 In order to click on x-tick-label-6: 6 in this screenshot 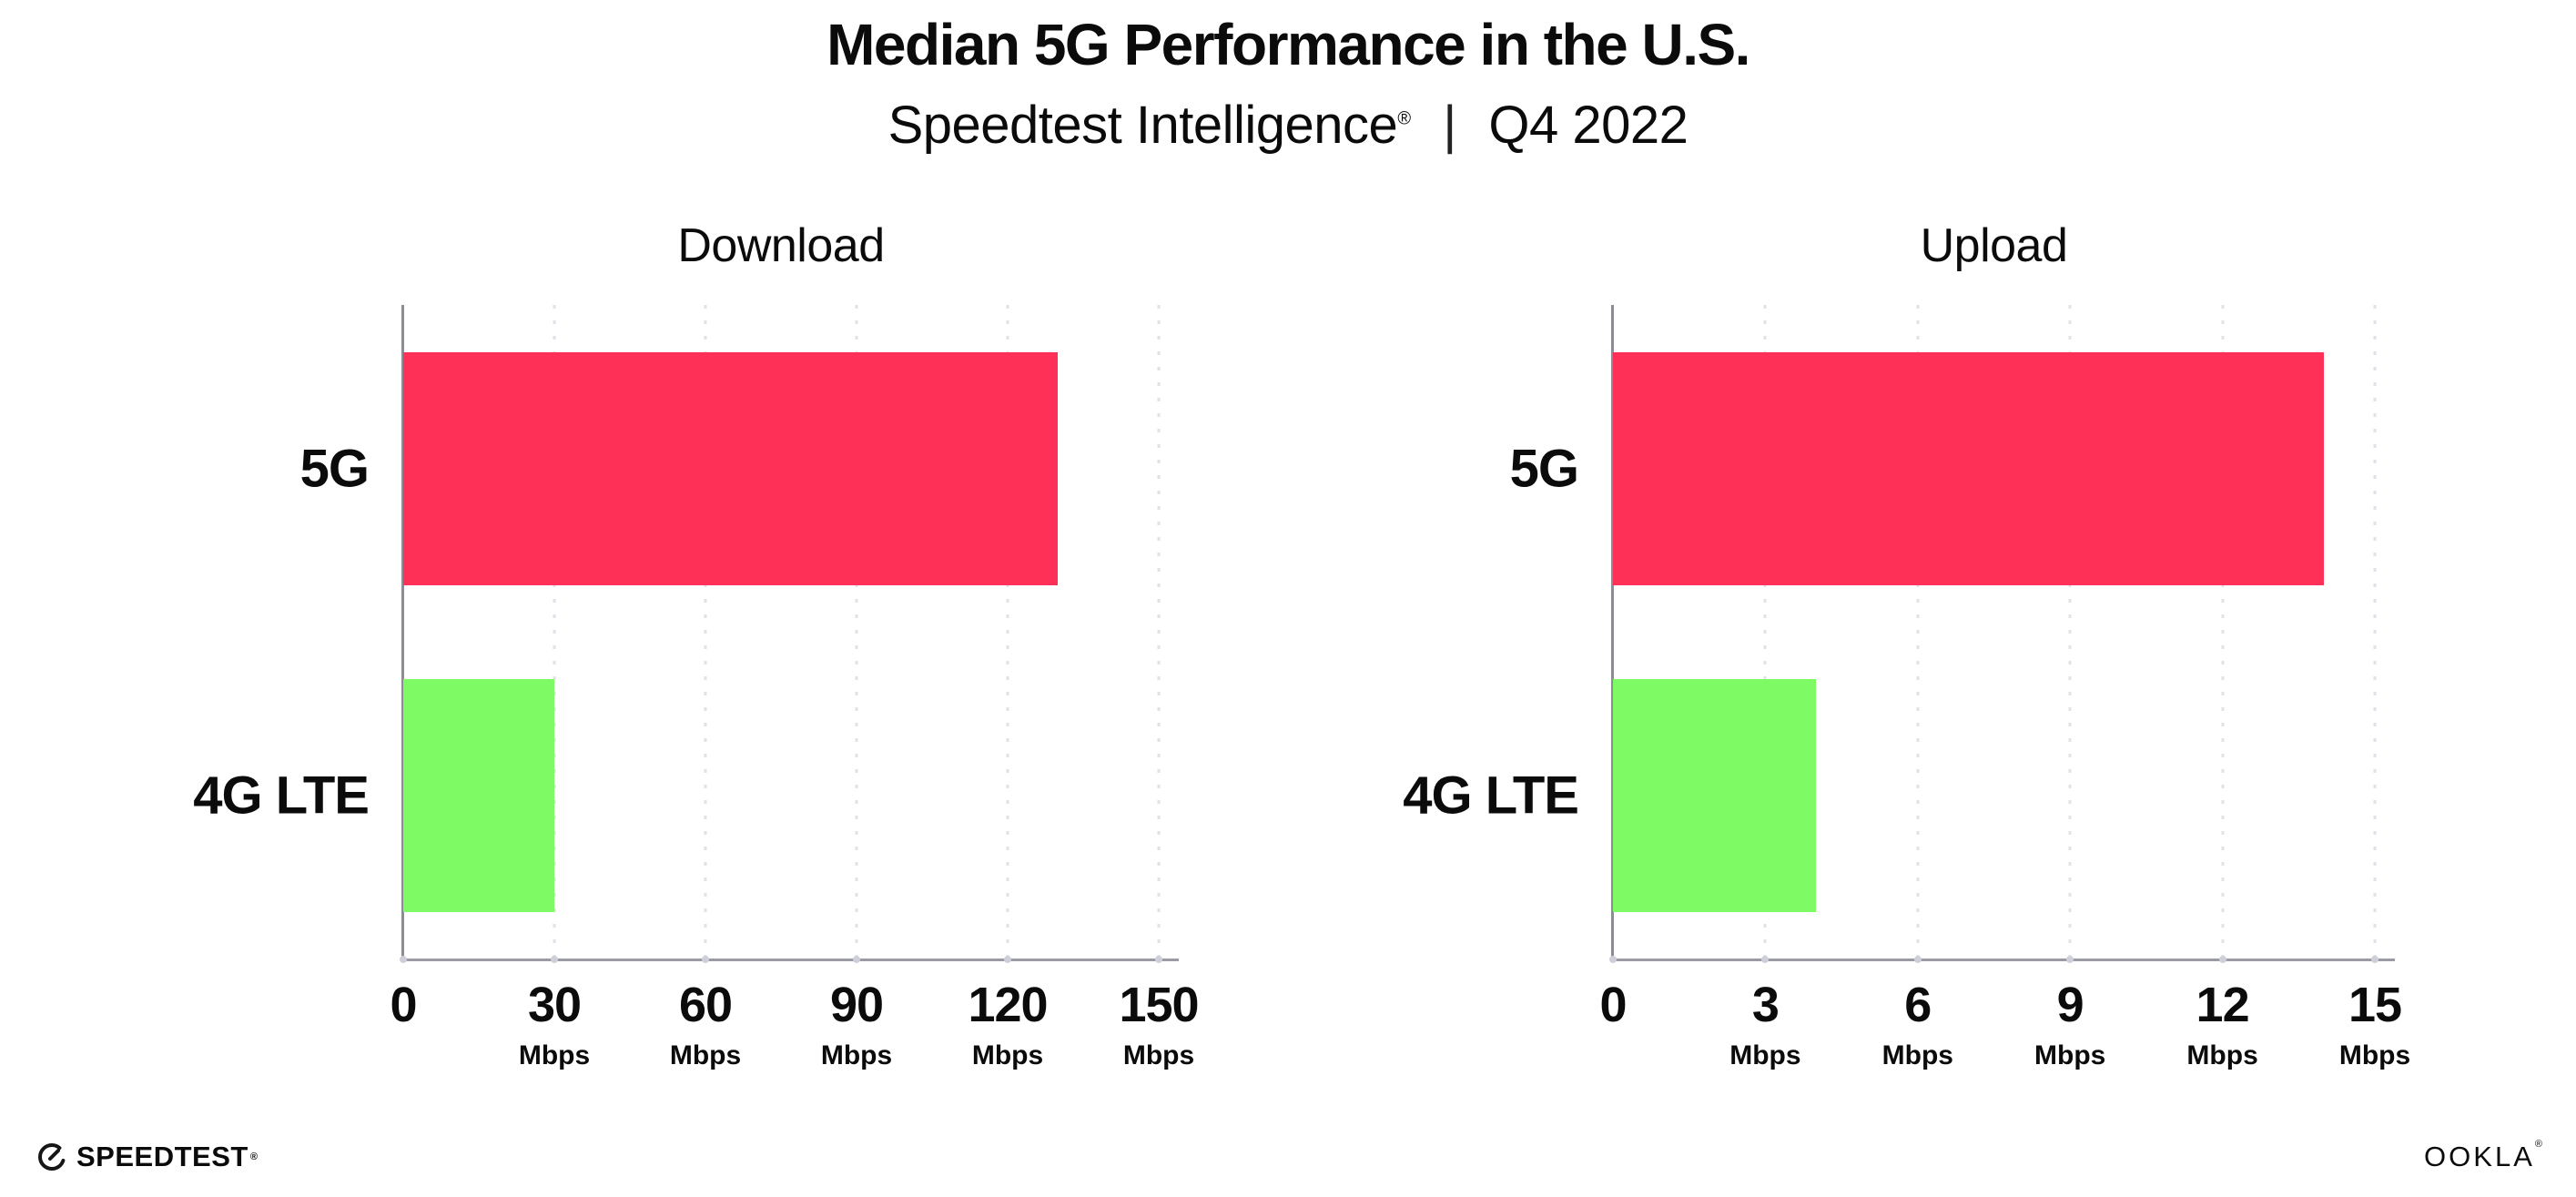, I will do `click(1918, 1005)`.